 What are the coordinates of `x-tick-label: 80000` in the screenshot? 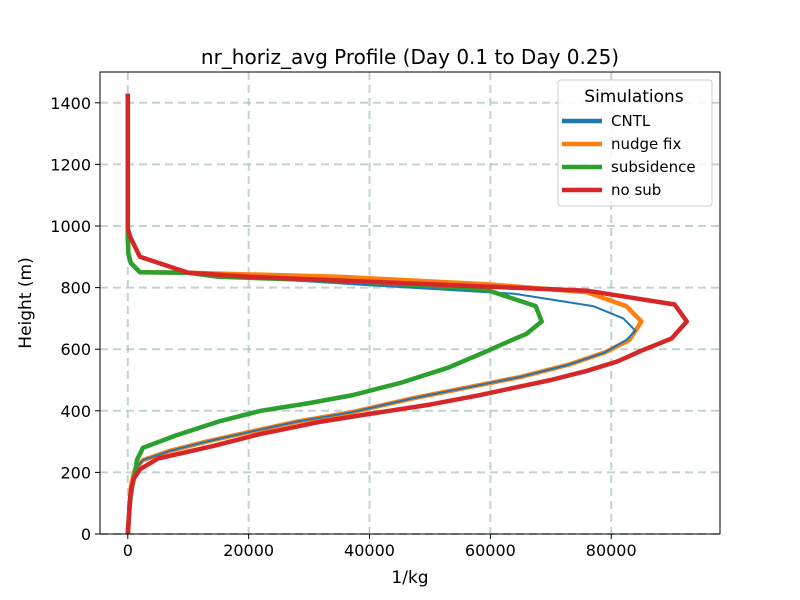 It's located at (611, 550).